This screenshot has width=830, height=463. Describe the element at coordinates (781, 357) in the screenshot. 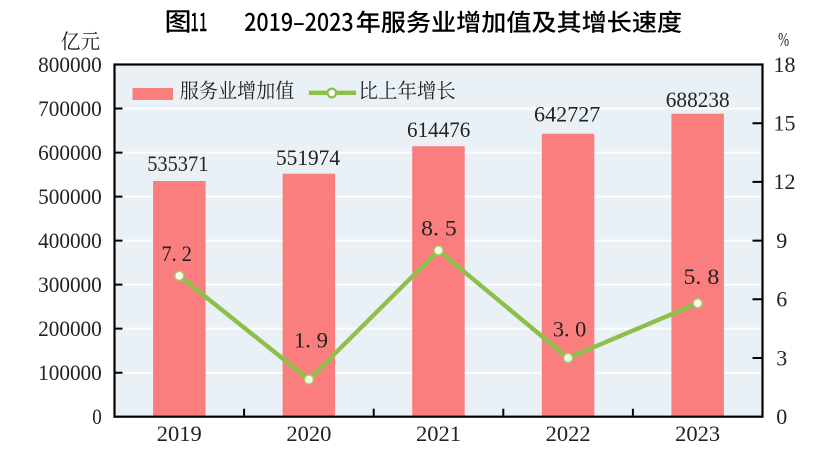

I see `svg-text: 3` at that location.